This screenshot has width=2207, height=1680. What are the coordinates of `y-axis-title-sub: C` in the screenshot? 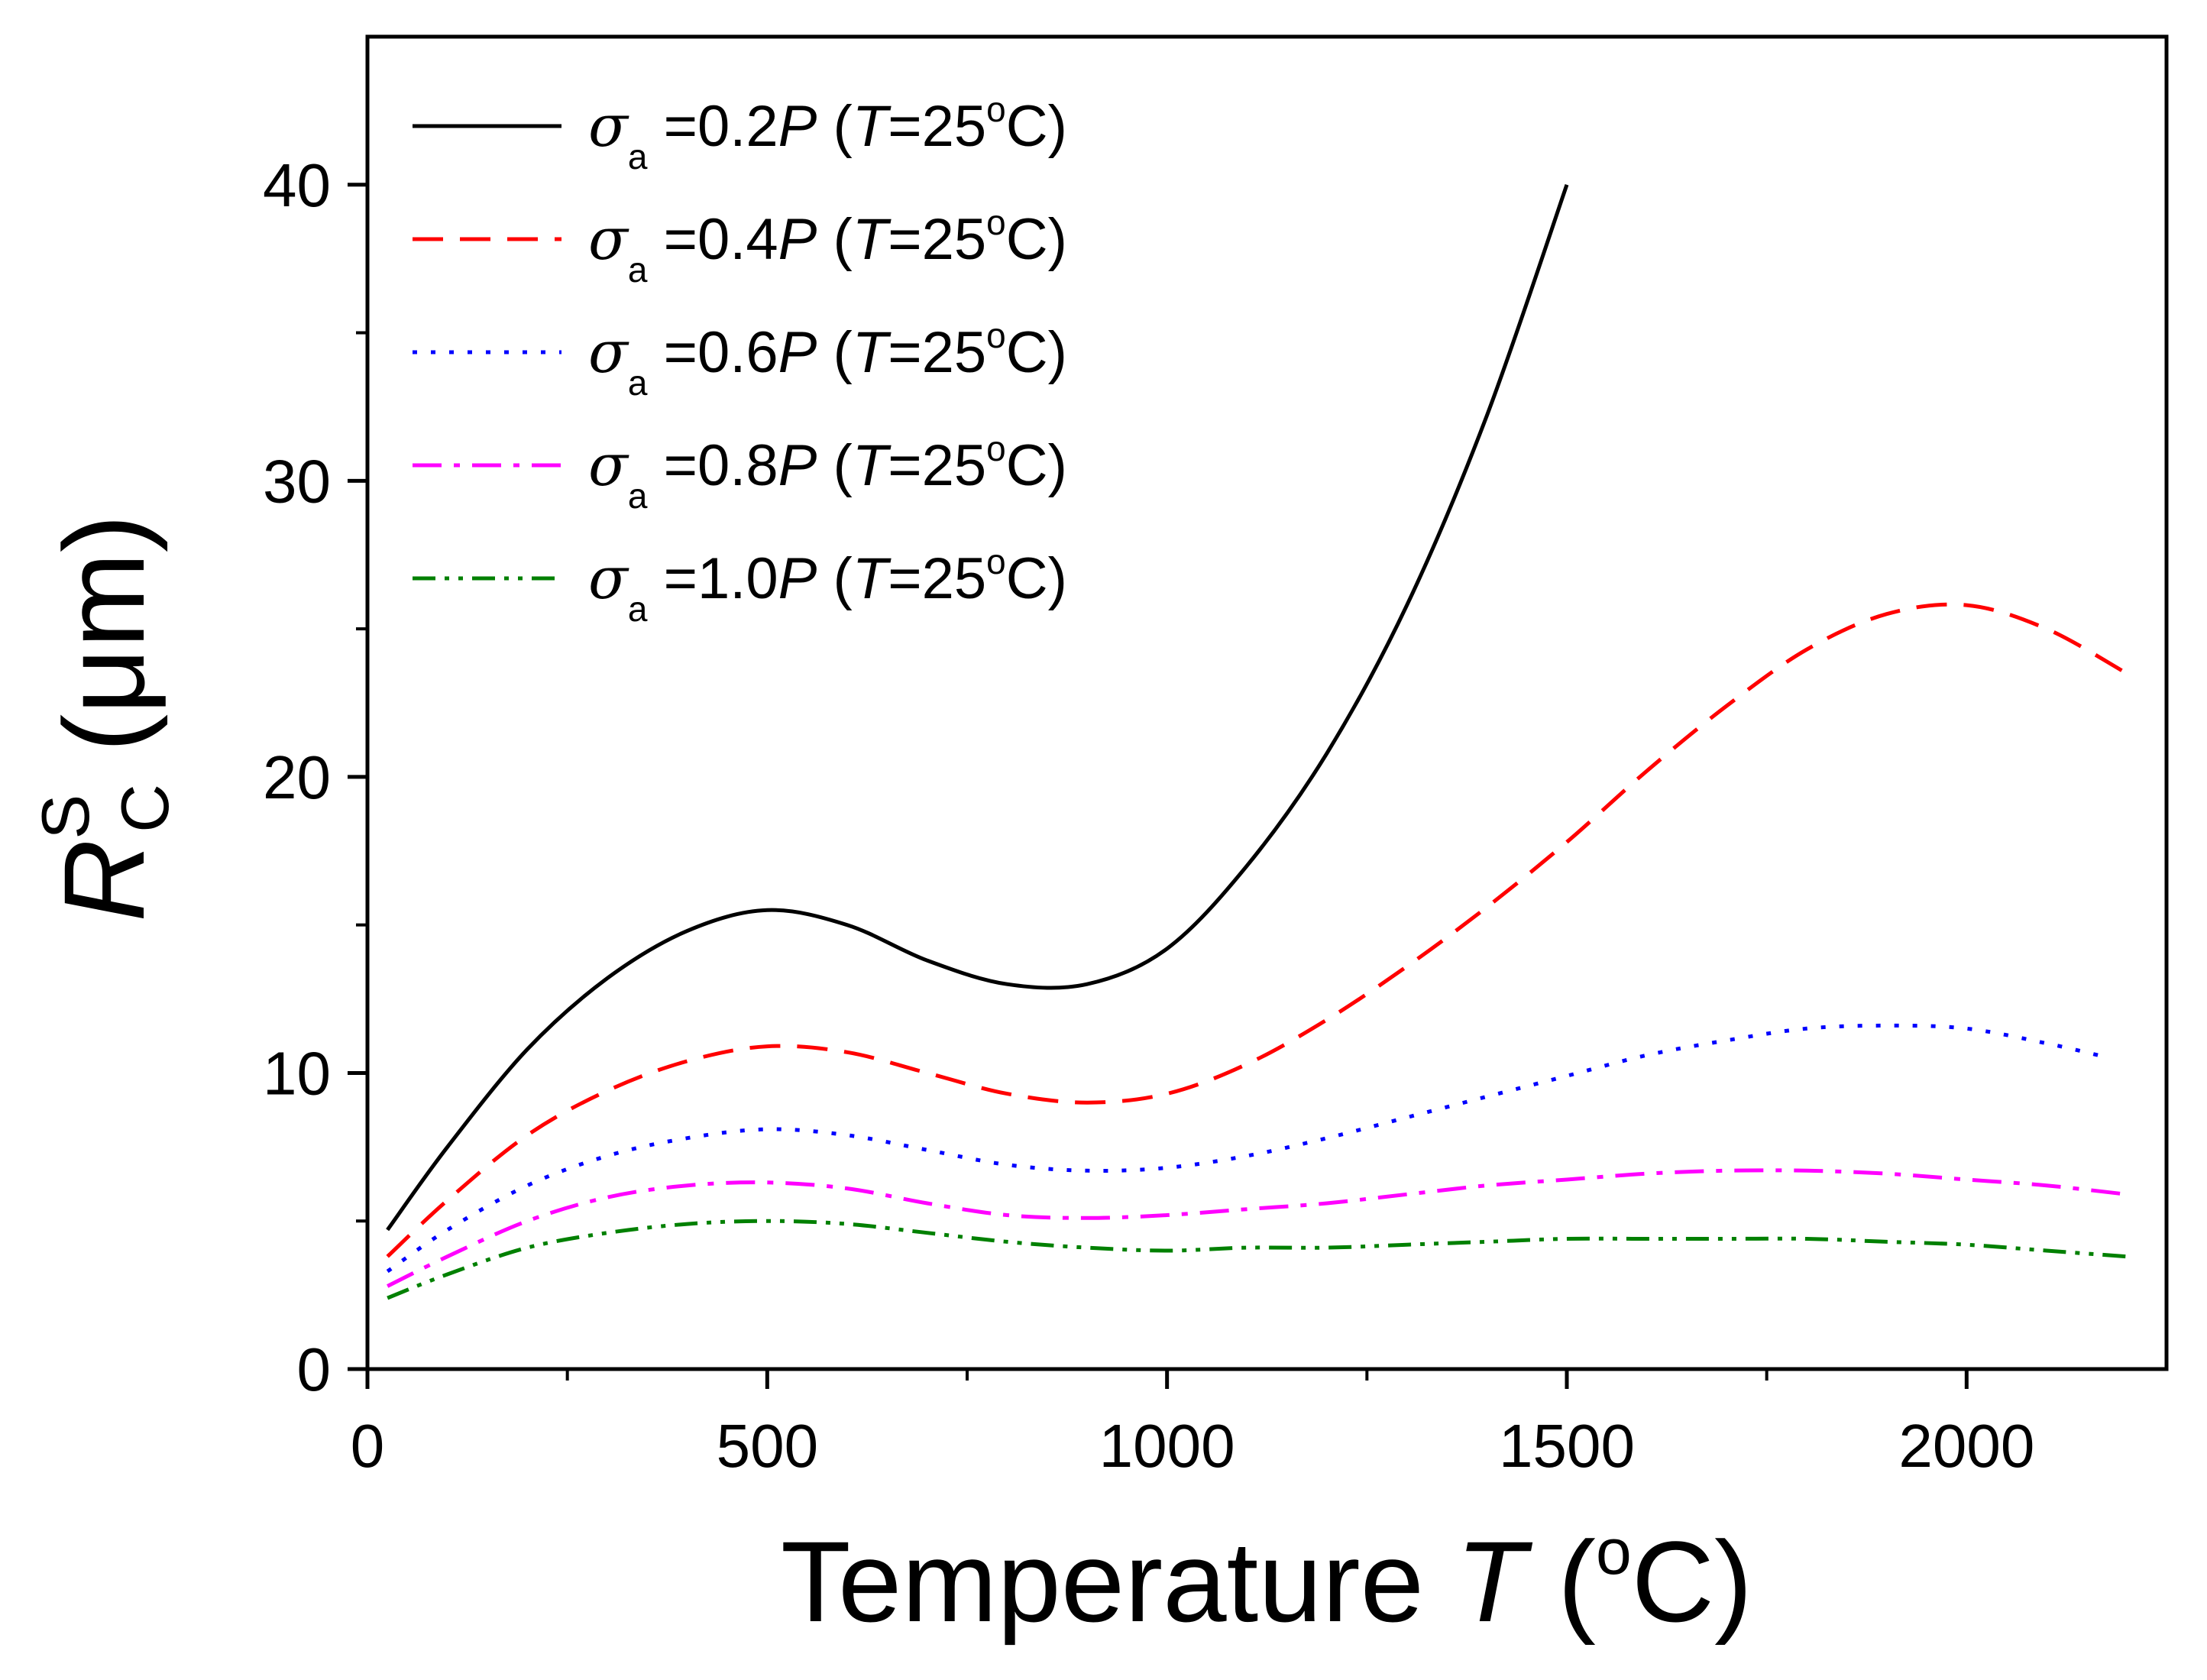 It's located at (145, 808).